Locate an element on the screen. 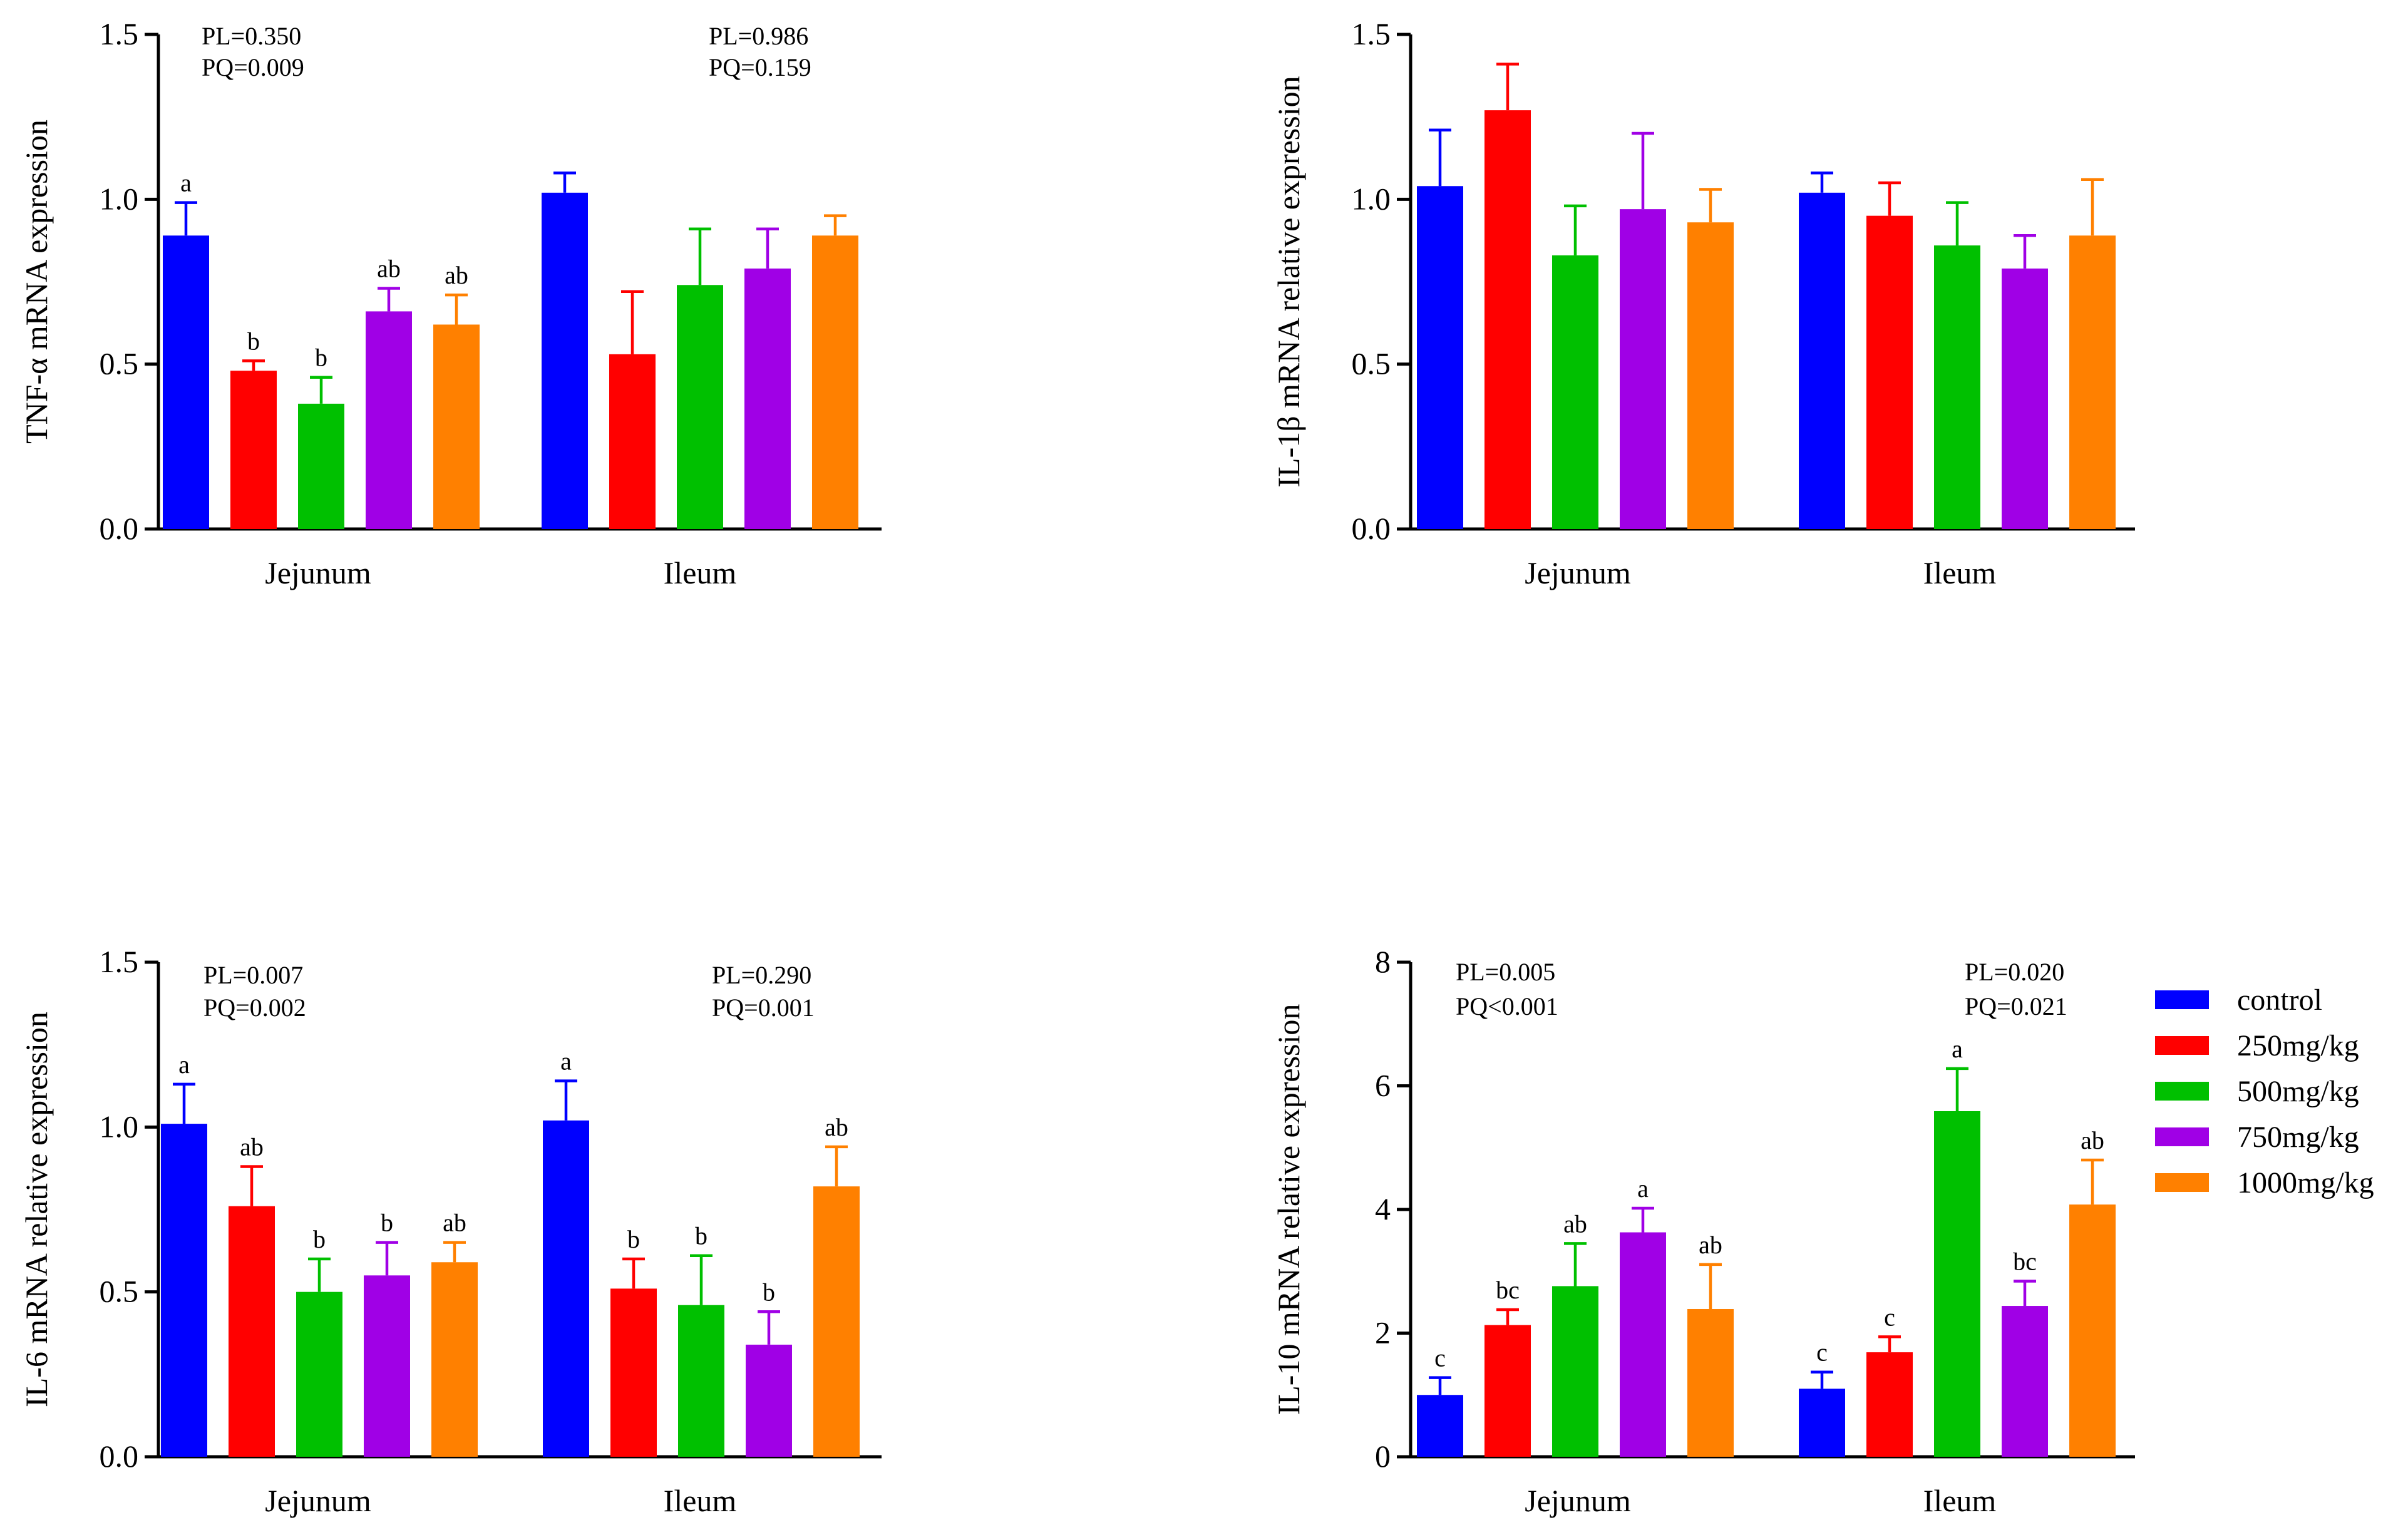  y-tick-label: 2 is located at coordinates (1383, 1332).